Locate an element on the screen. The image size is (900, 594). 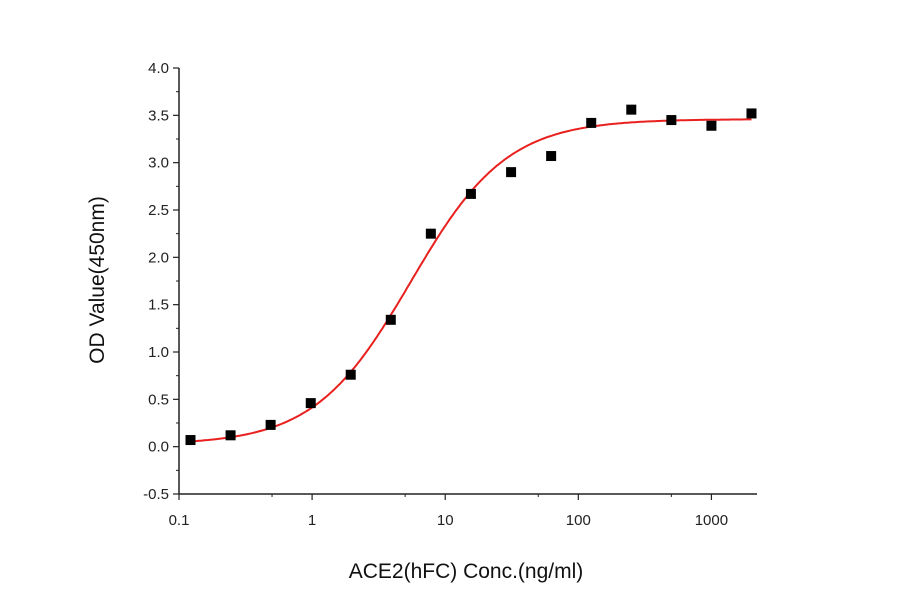
y-tick-label: 1.5 is located at coordinates (158, 305).